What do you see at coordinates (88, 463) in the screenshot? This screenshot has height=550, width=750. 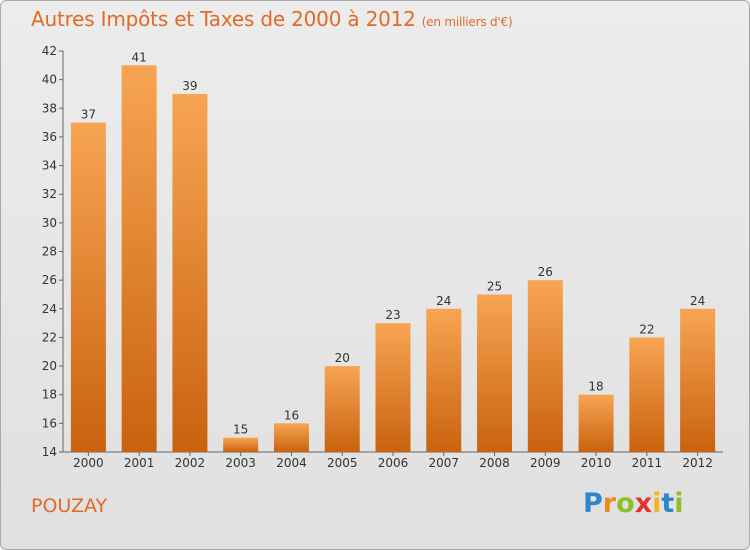 I see `x-tick-label-2000: 2000` at bounding box center [88, 463].